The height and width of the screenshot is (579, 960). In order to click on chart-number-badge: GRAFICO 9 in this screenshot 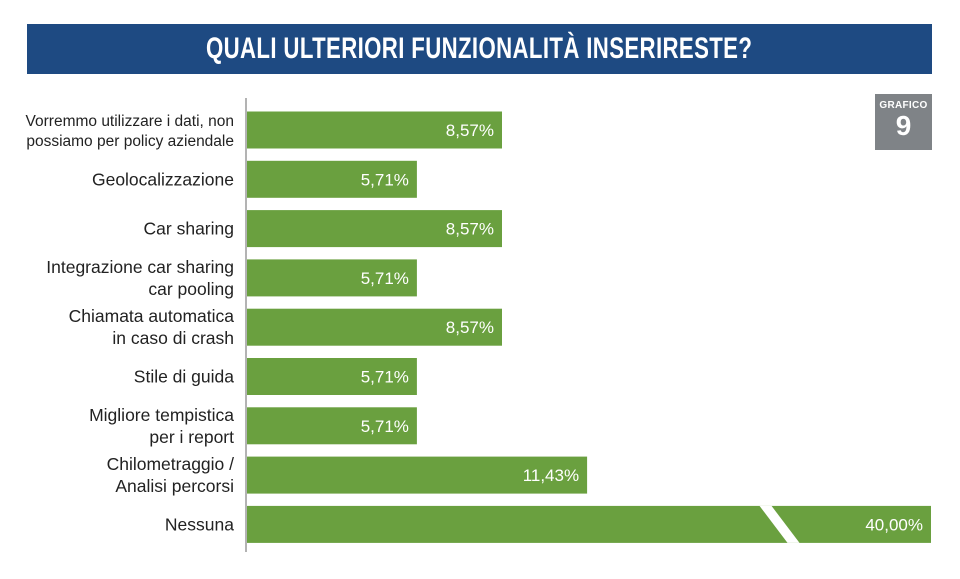, I will do `click(903, 122)`.